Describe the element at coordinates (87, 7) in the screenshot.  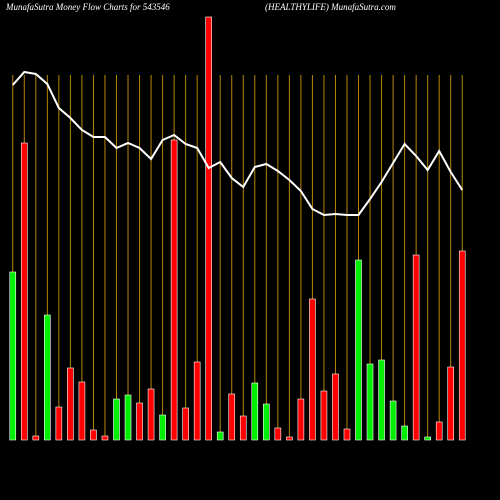
I see `chart-title: MunafaSutra Money Flow Charts for 543546` at that location.